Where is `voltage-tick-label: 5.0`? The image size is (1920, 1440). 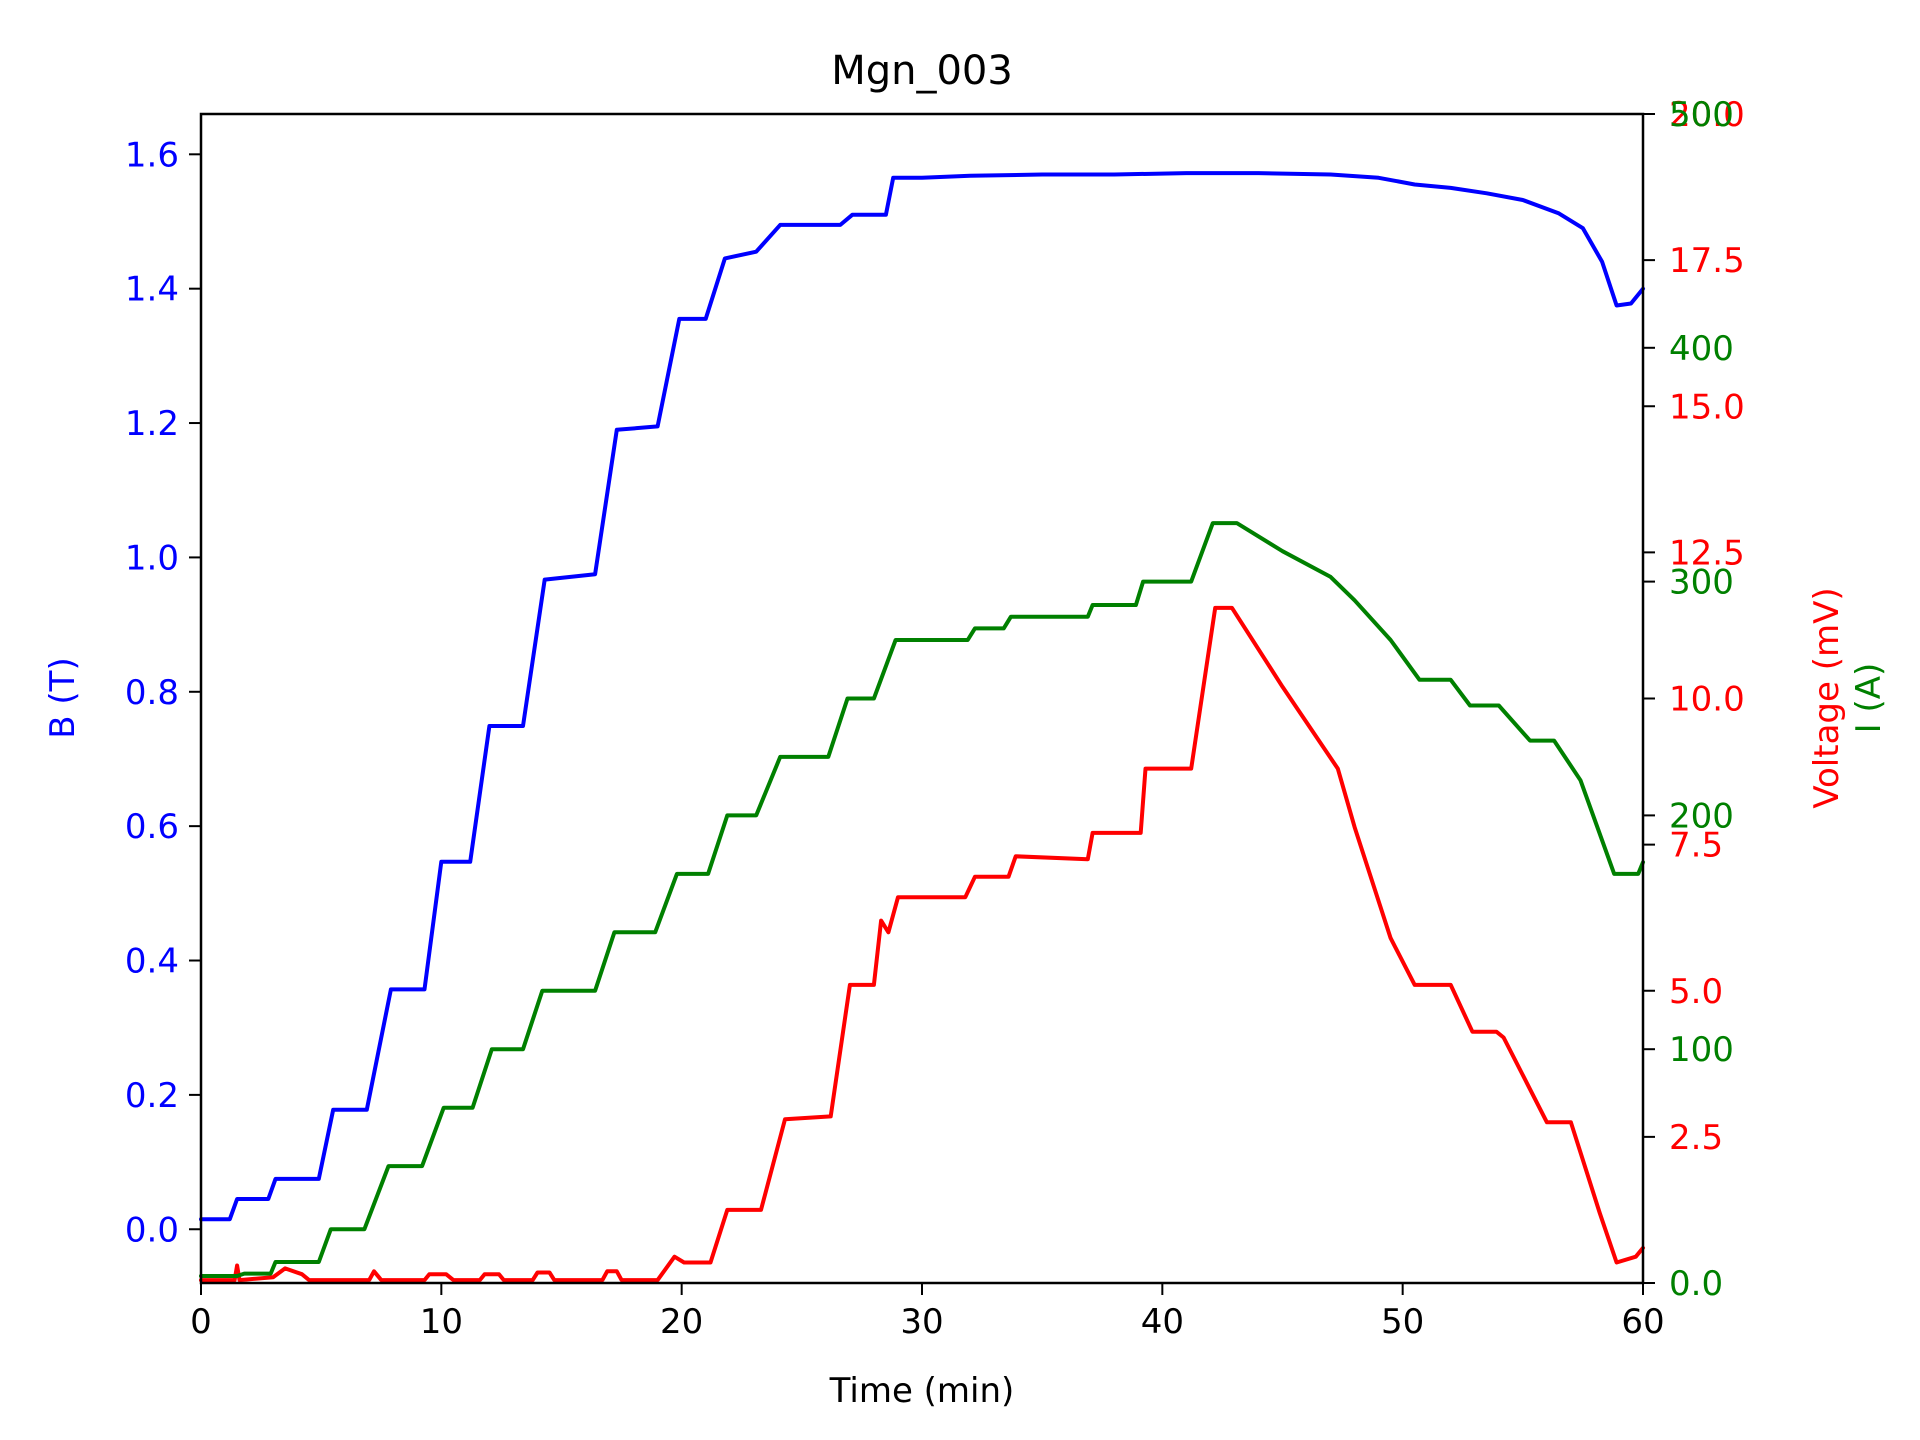 voltage-tick-label: 5.0 is located at coordinates (1696, 992).